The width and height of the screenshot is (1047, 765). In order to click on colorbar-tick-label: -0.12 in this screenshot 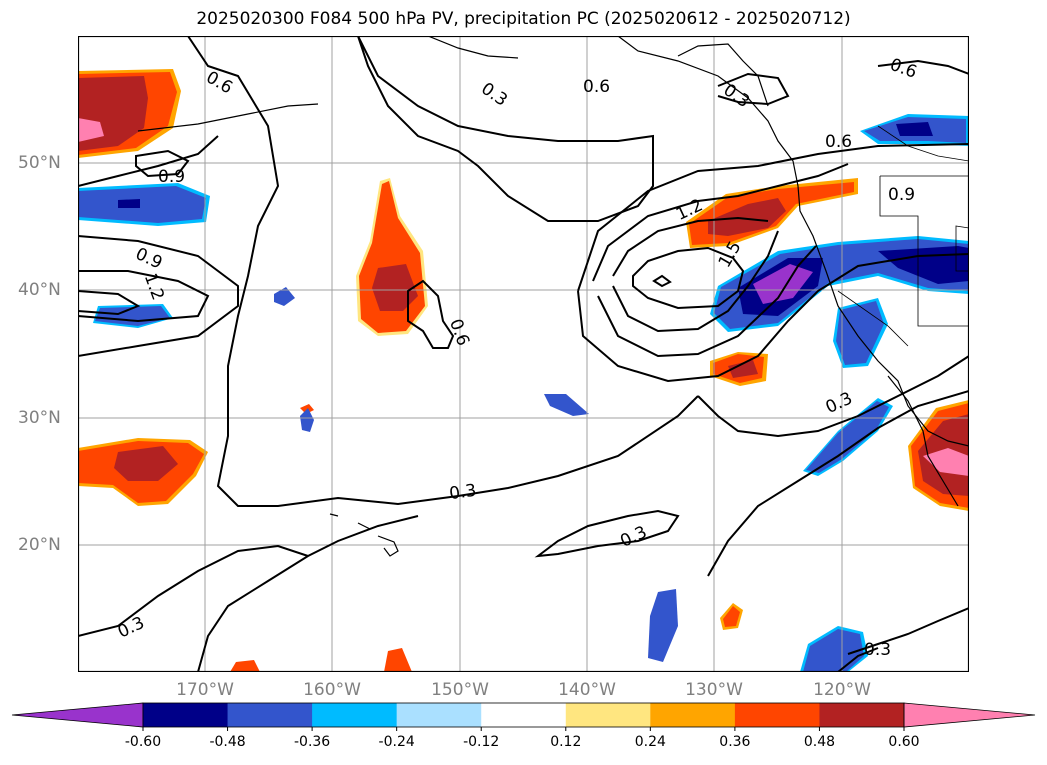, I will do `click(481, 742)`.